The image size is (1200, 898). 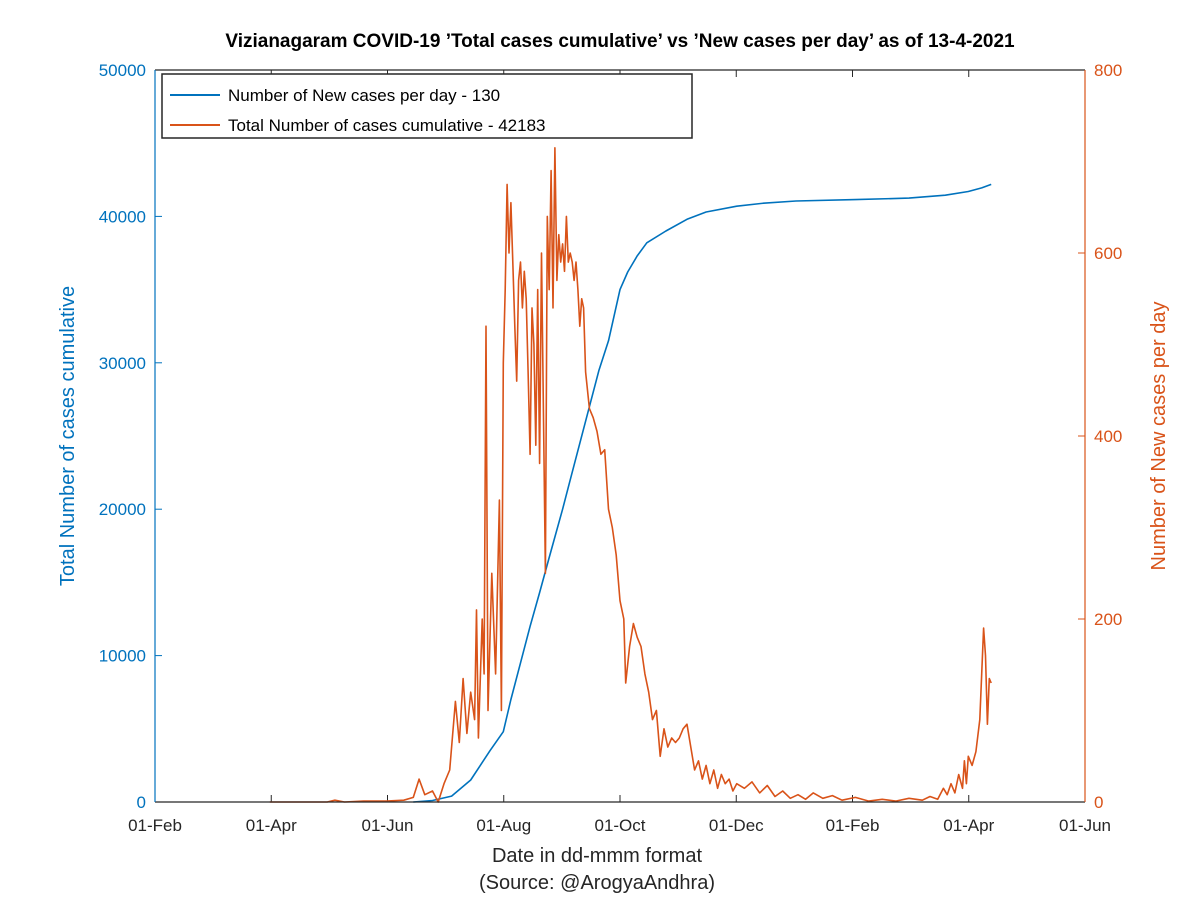 I want to click on x-tick-label: 01-Dec, so click(x=736, y=825).